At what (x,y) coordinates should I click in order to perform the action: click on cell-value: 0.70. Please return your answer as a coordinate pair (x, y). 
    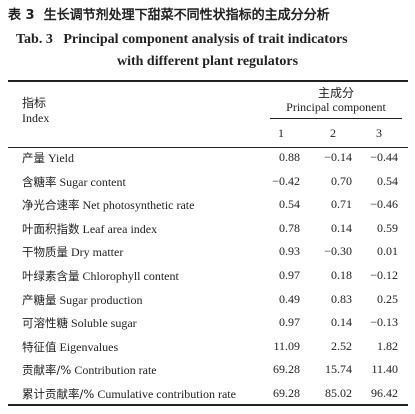
    Looking at the image, I should click on (341, 180).